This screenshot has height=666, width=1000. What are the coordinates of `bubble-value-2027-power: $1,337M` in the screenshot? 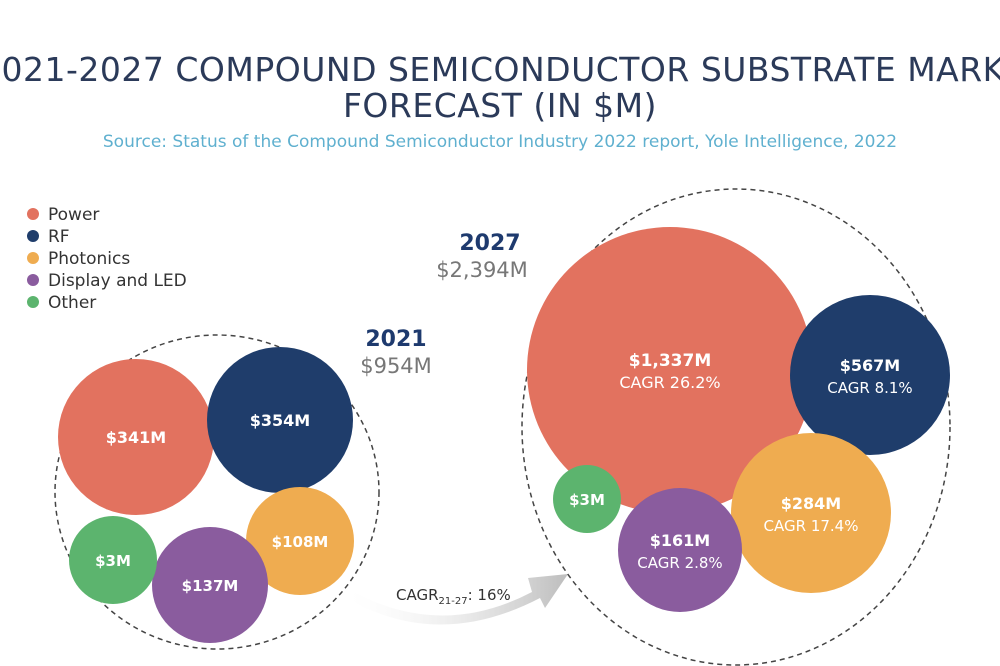 It's located at (670, 361).